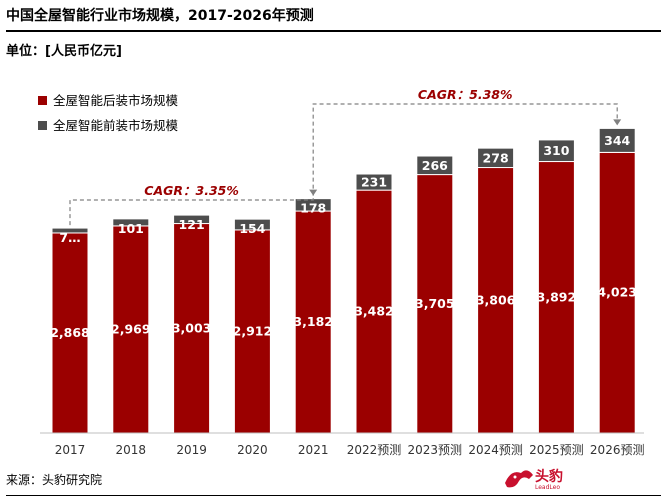 This screenshot has width=667, height=502. What do you see at coordinates (435, 450) in the screenshot?
I see `x-tick-label-6: 2023预测` at bounding box center [435, 450].